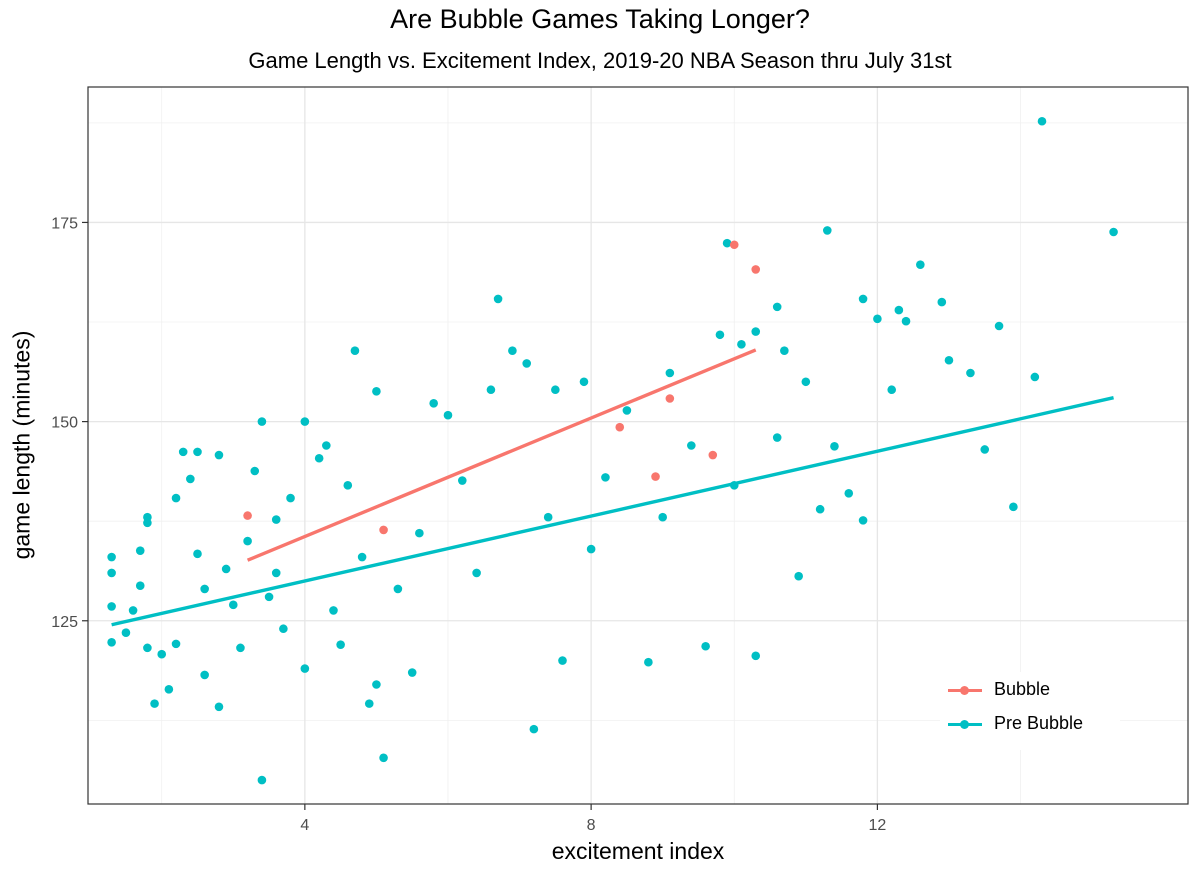  Describe the element at coordinates (965, 690) in the screenshot. I see `legend-key-bubble` at that location.